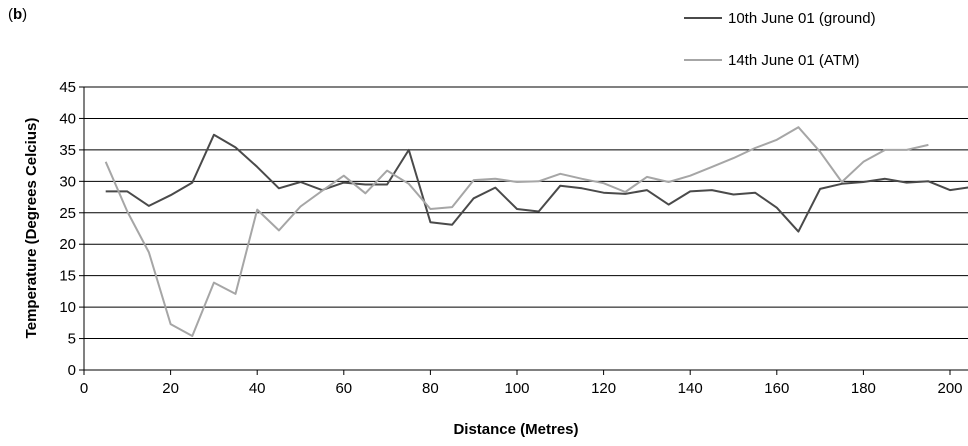  I want to click on y-tick-label: 10, so click(67, 307).